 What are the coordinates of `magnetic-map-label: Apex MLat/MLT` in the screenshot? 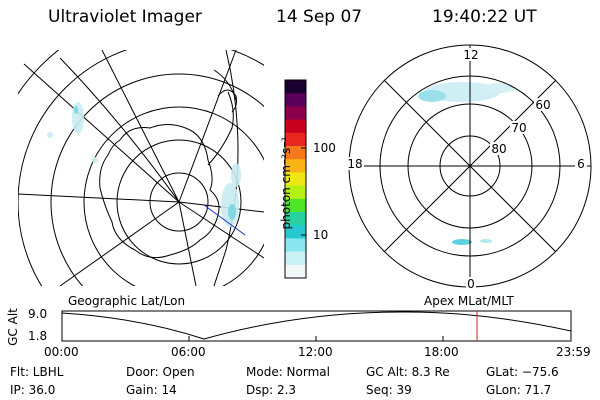 It's located at (469, 301).